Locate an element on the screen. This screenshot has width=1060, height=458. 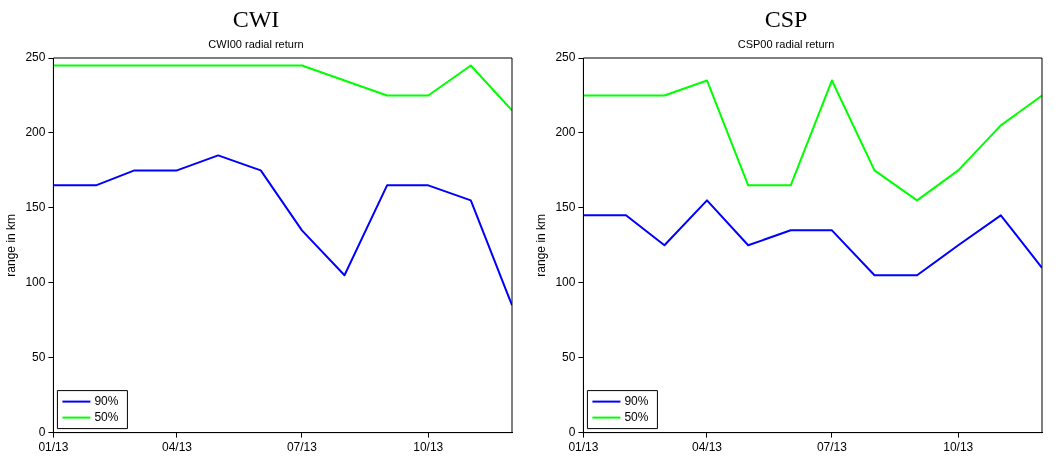
chart-title: CWI is located at coordinates (256, 18).